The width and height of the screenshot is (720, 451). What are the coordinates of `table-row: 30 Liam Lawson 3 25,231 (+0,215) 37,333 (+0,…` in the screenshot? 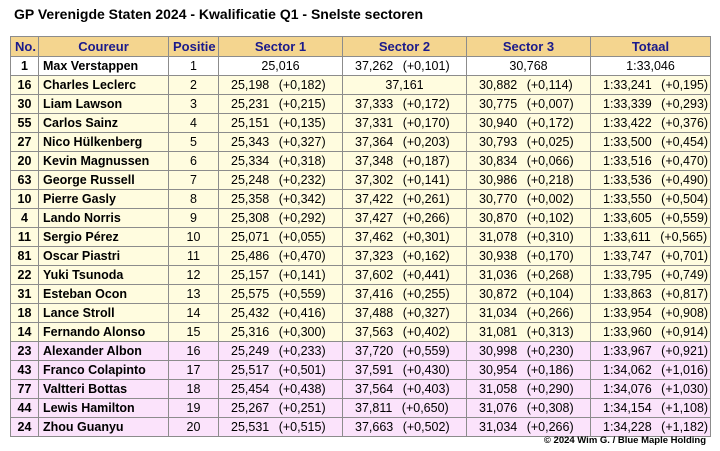 It's located at (360, 104).